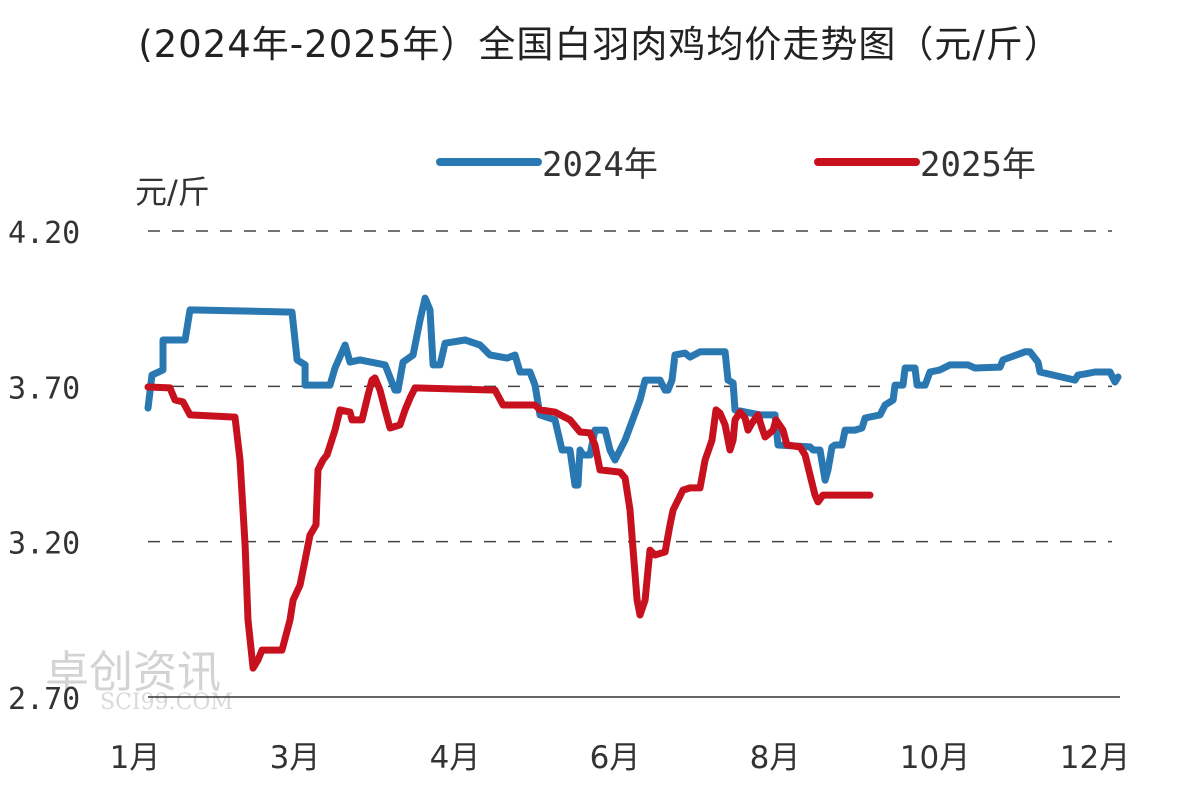  What do you see at coordinates (295, 758) in the screenshot?
I see `x-tick-label: 3月` at bounding box center [295, 758].